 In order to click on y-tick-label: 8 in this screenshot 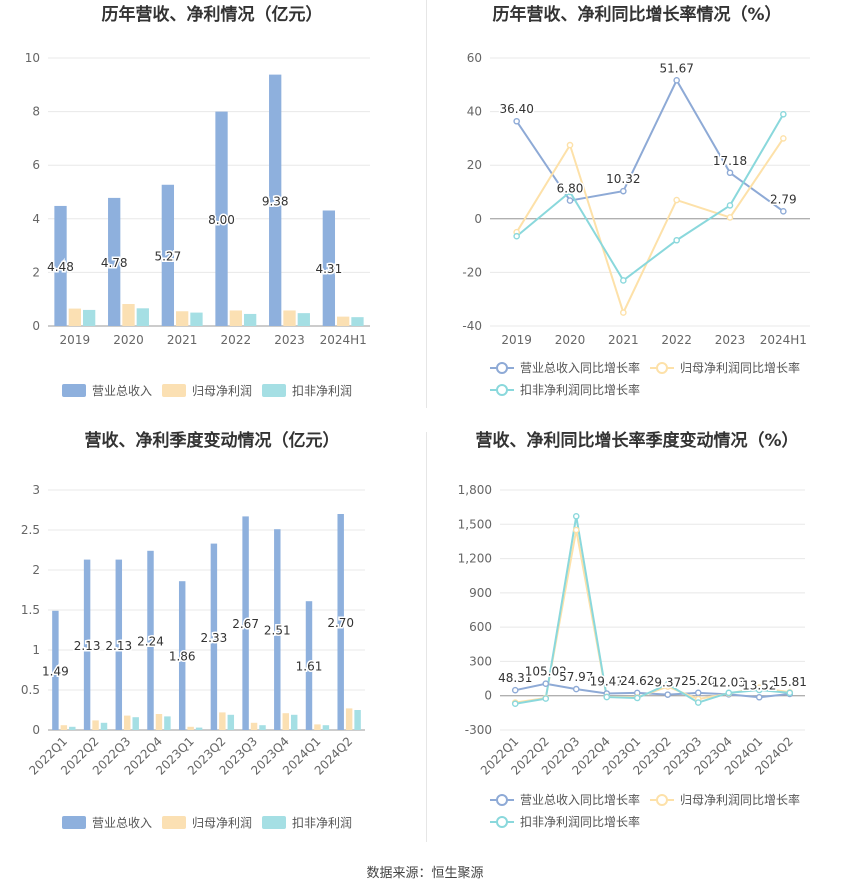, I will do `click(36, 112)`.